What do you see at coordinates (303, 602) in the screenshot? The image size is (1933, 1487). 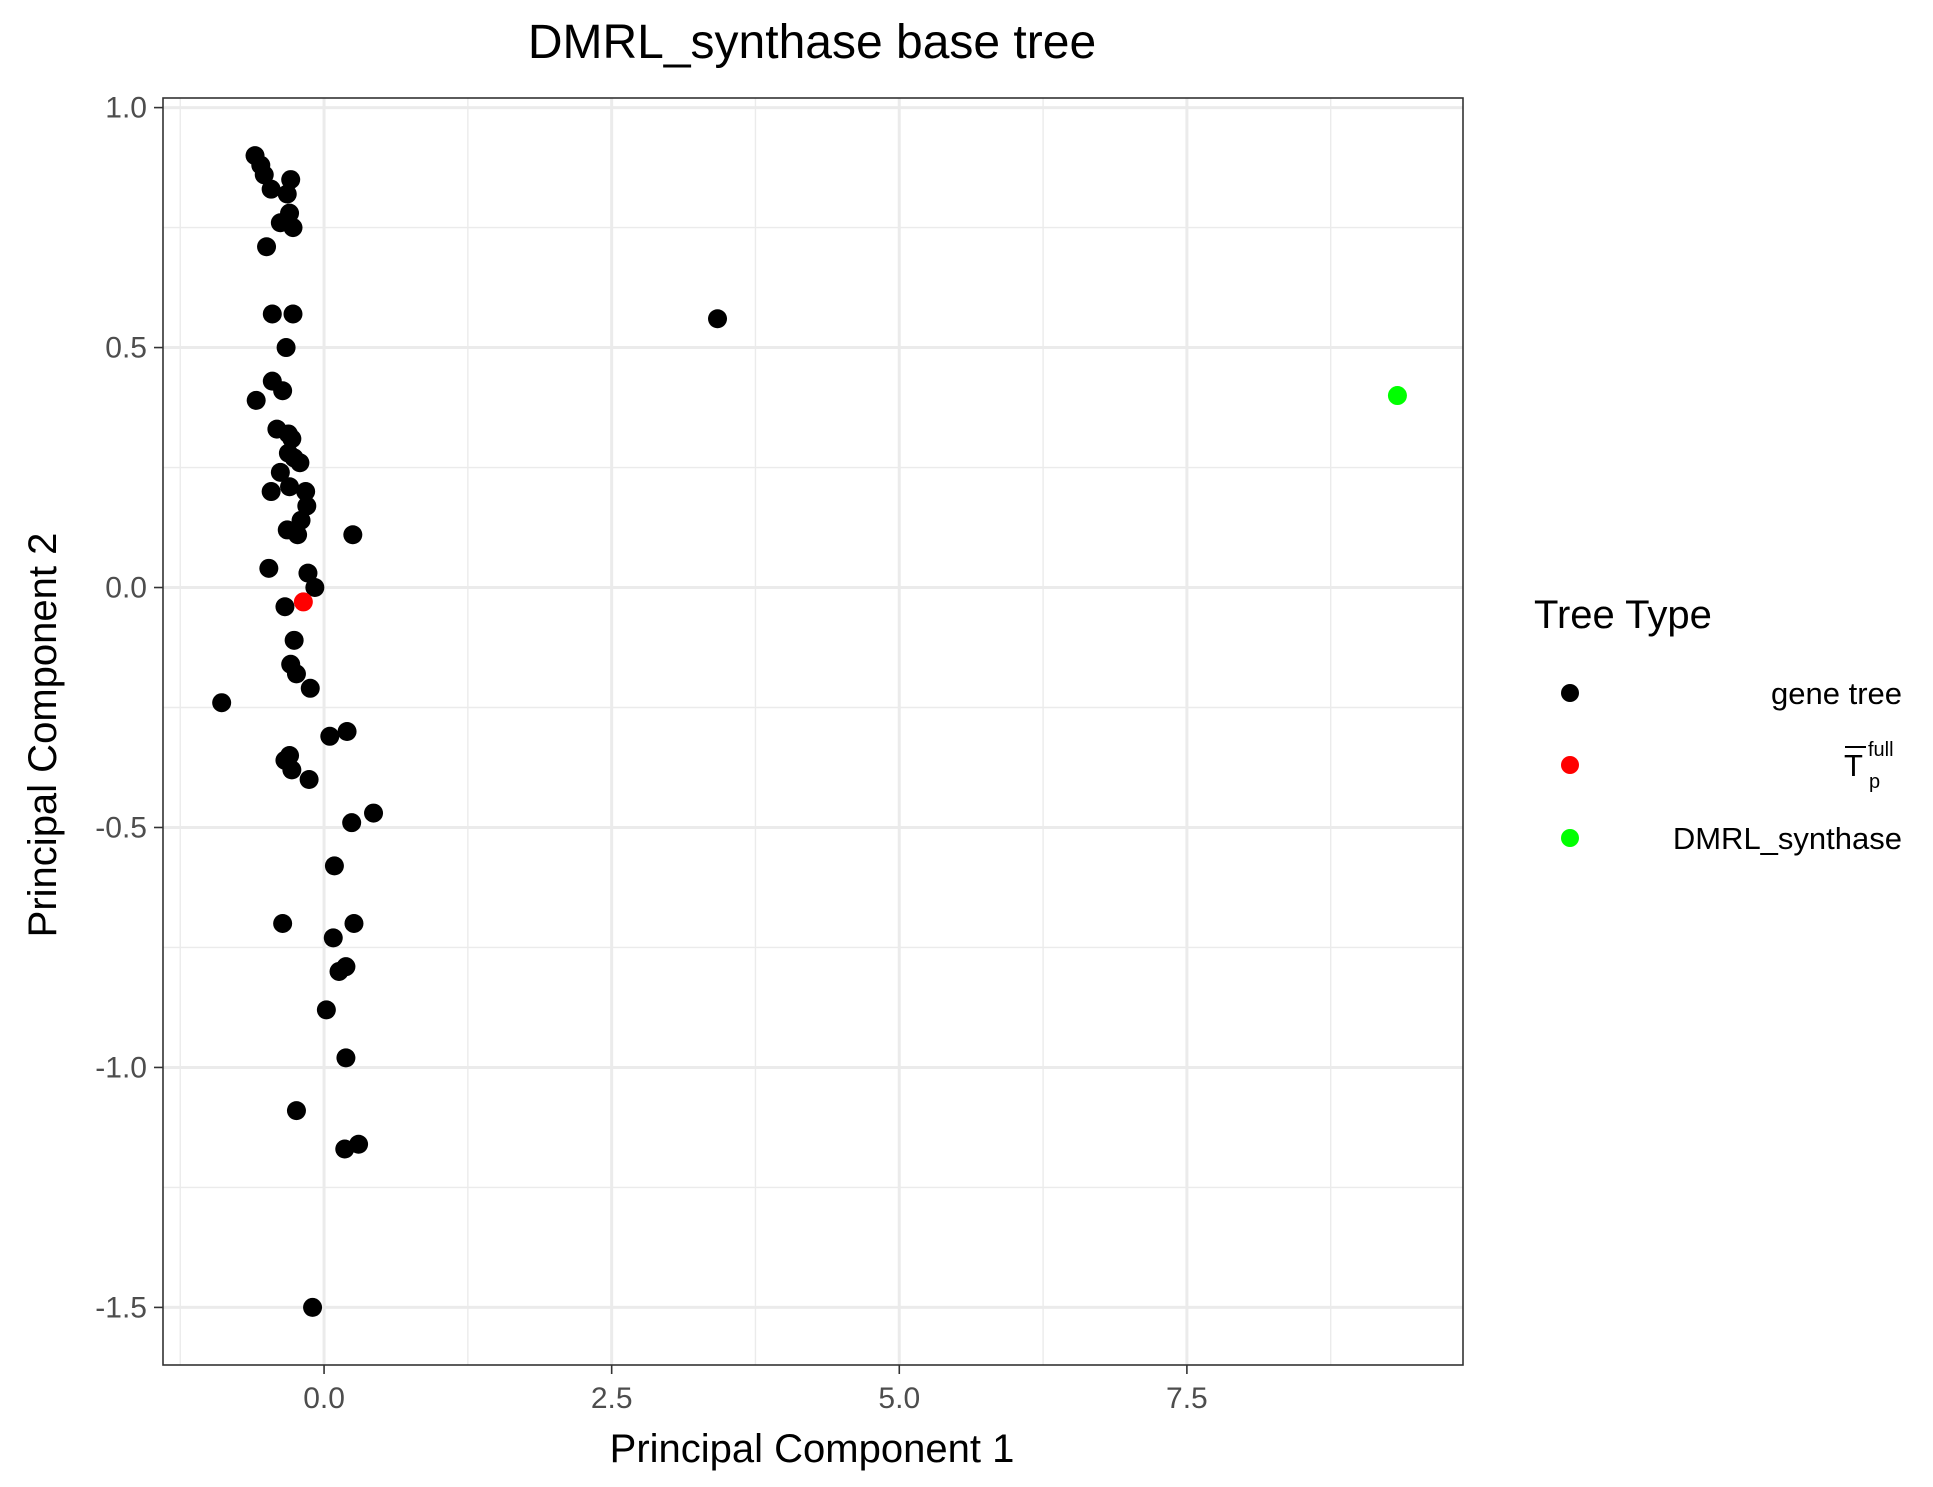 I see `point-t` at bounding box center [303, 602].